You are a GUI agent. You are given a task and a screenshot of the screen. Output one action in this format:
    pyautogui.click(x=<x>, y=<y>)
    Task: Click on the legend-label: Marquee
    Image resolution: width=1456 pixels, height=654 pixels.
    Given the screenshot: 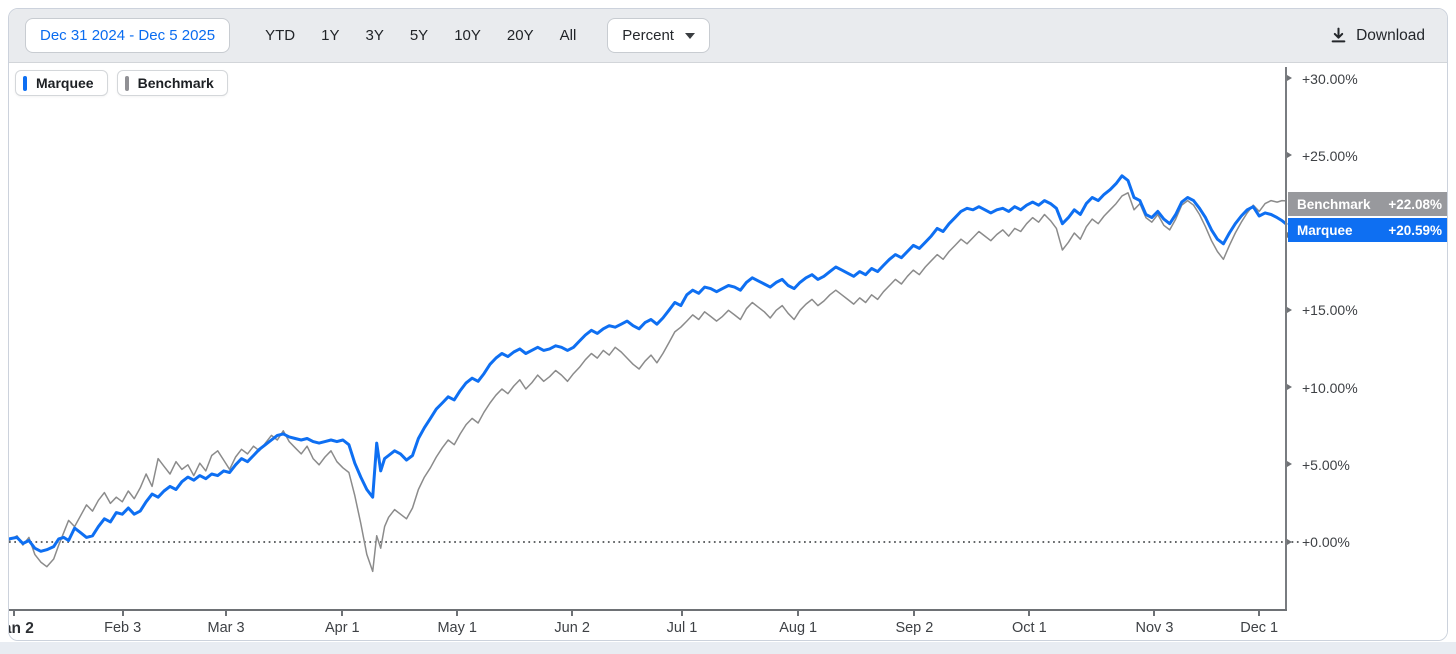 What is the action you would take?
    pyautogui.click(x=65, y=83)
    